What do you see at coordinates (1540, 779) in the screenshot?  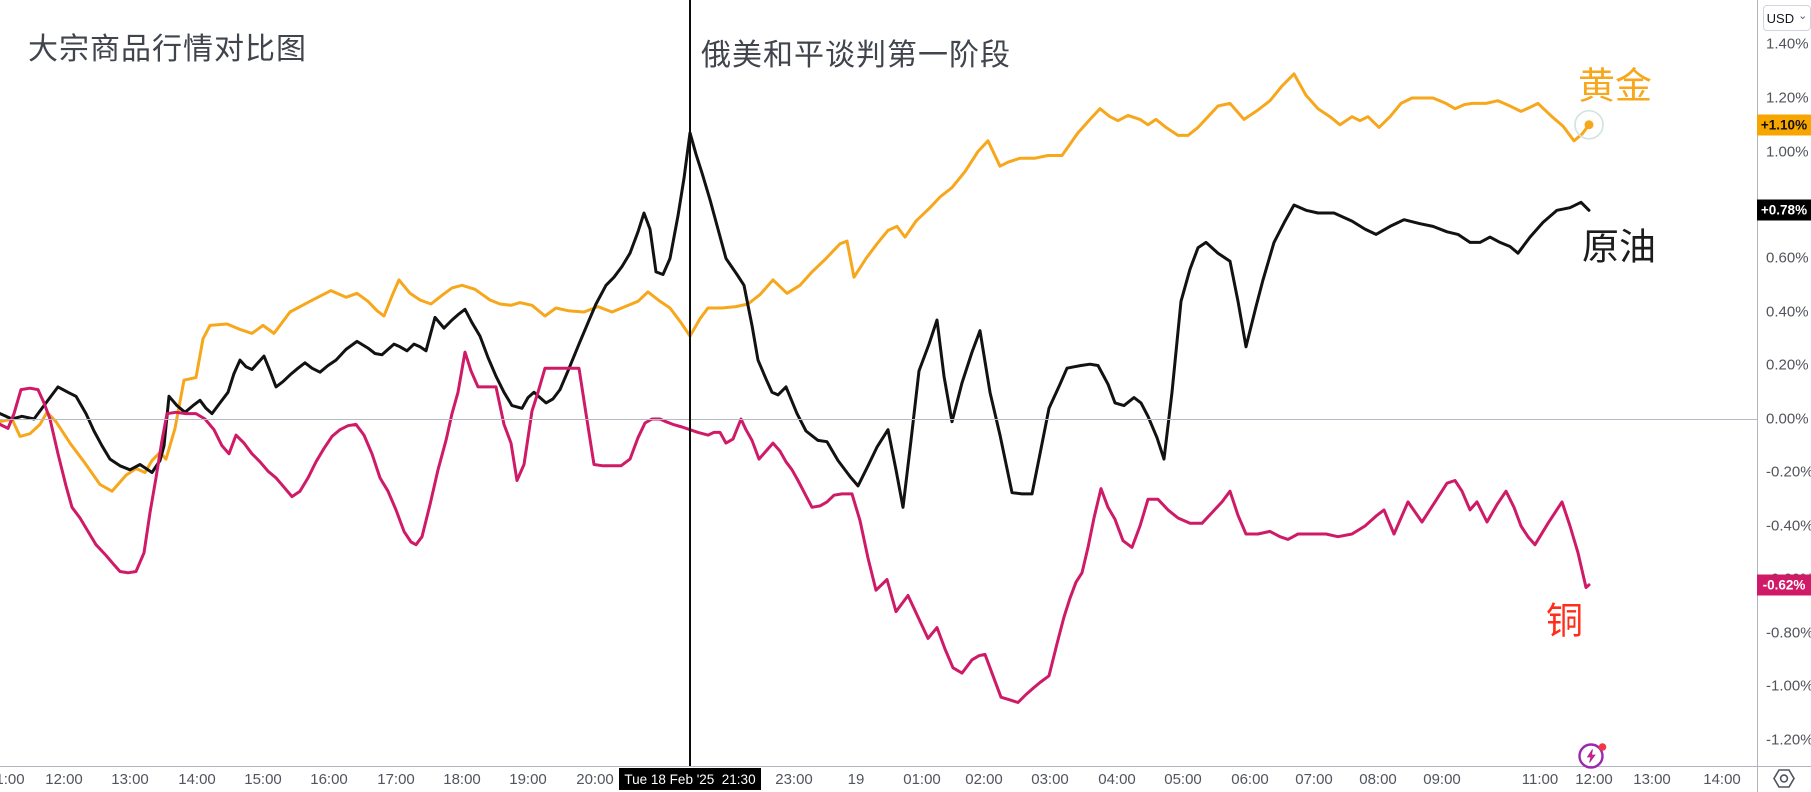 I see `x-axis-label: 11:00` at bounding box center [1540, 779].